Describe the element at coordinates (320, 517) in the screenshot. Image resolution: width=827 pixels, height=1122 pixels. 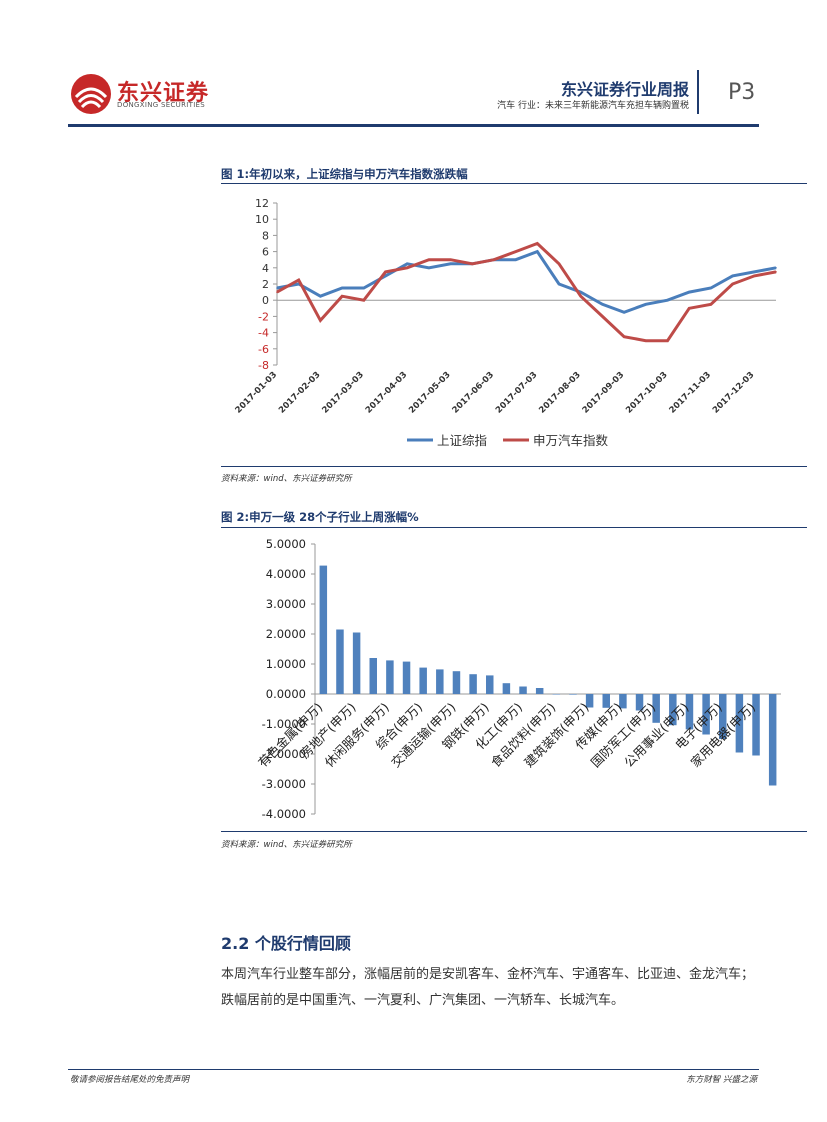
I see `figure2-title: 图 2:申万一级 28个子行业上周涨幅%` at that location.